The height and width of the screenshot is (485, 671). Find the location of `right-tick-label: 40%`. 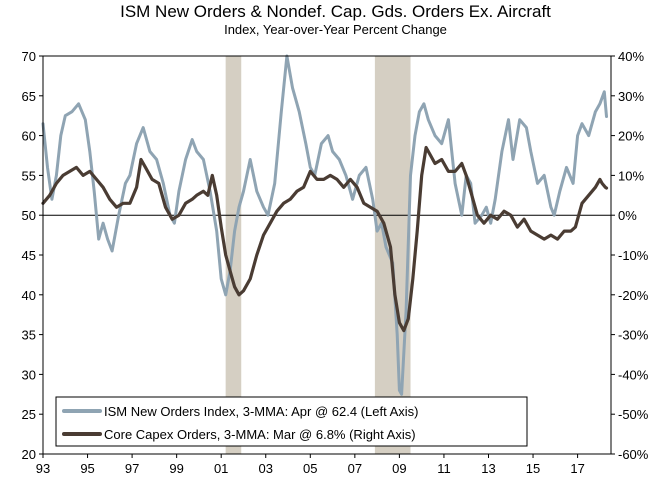

right-tick-label: 40% is located at coordinates (631, 56).